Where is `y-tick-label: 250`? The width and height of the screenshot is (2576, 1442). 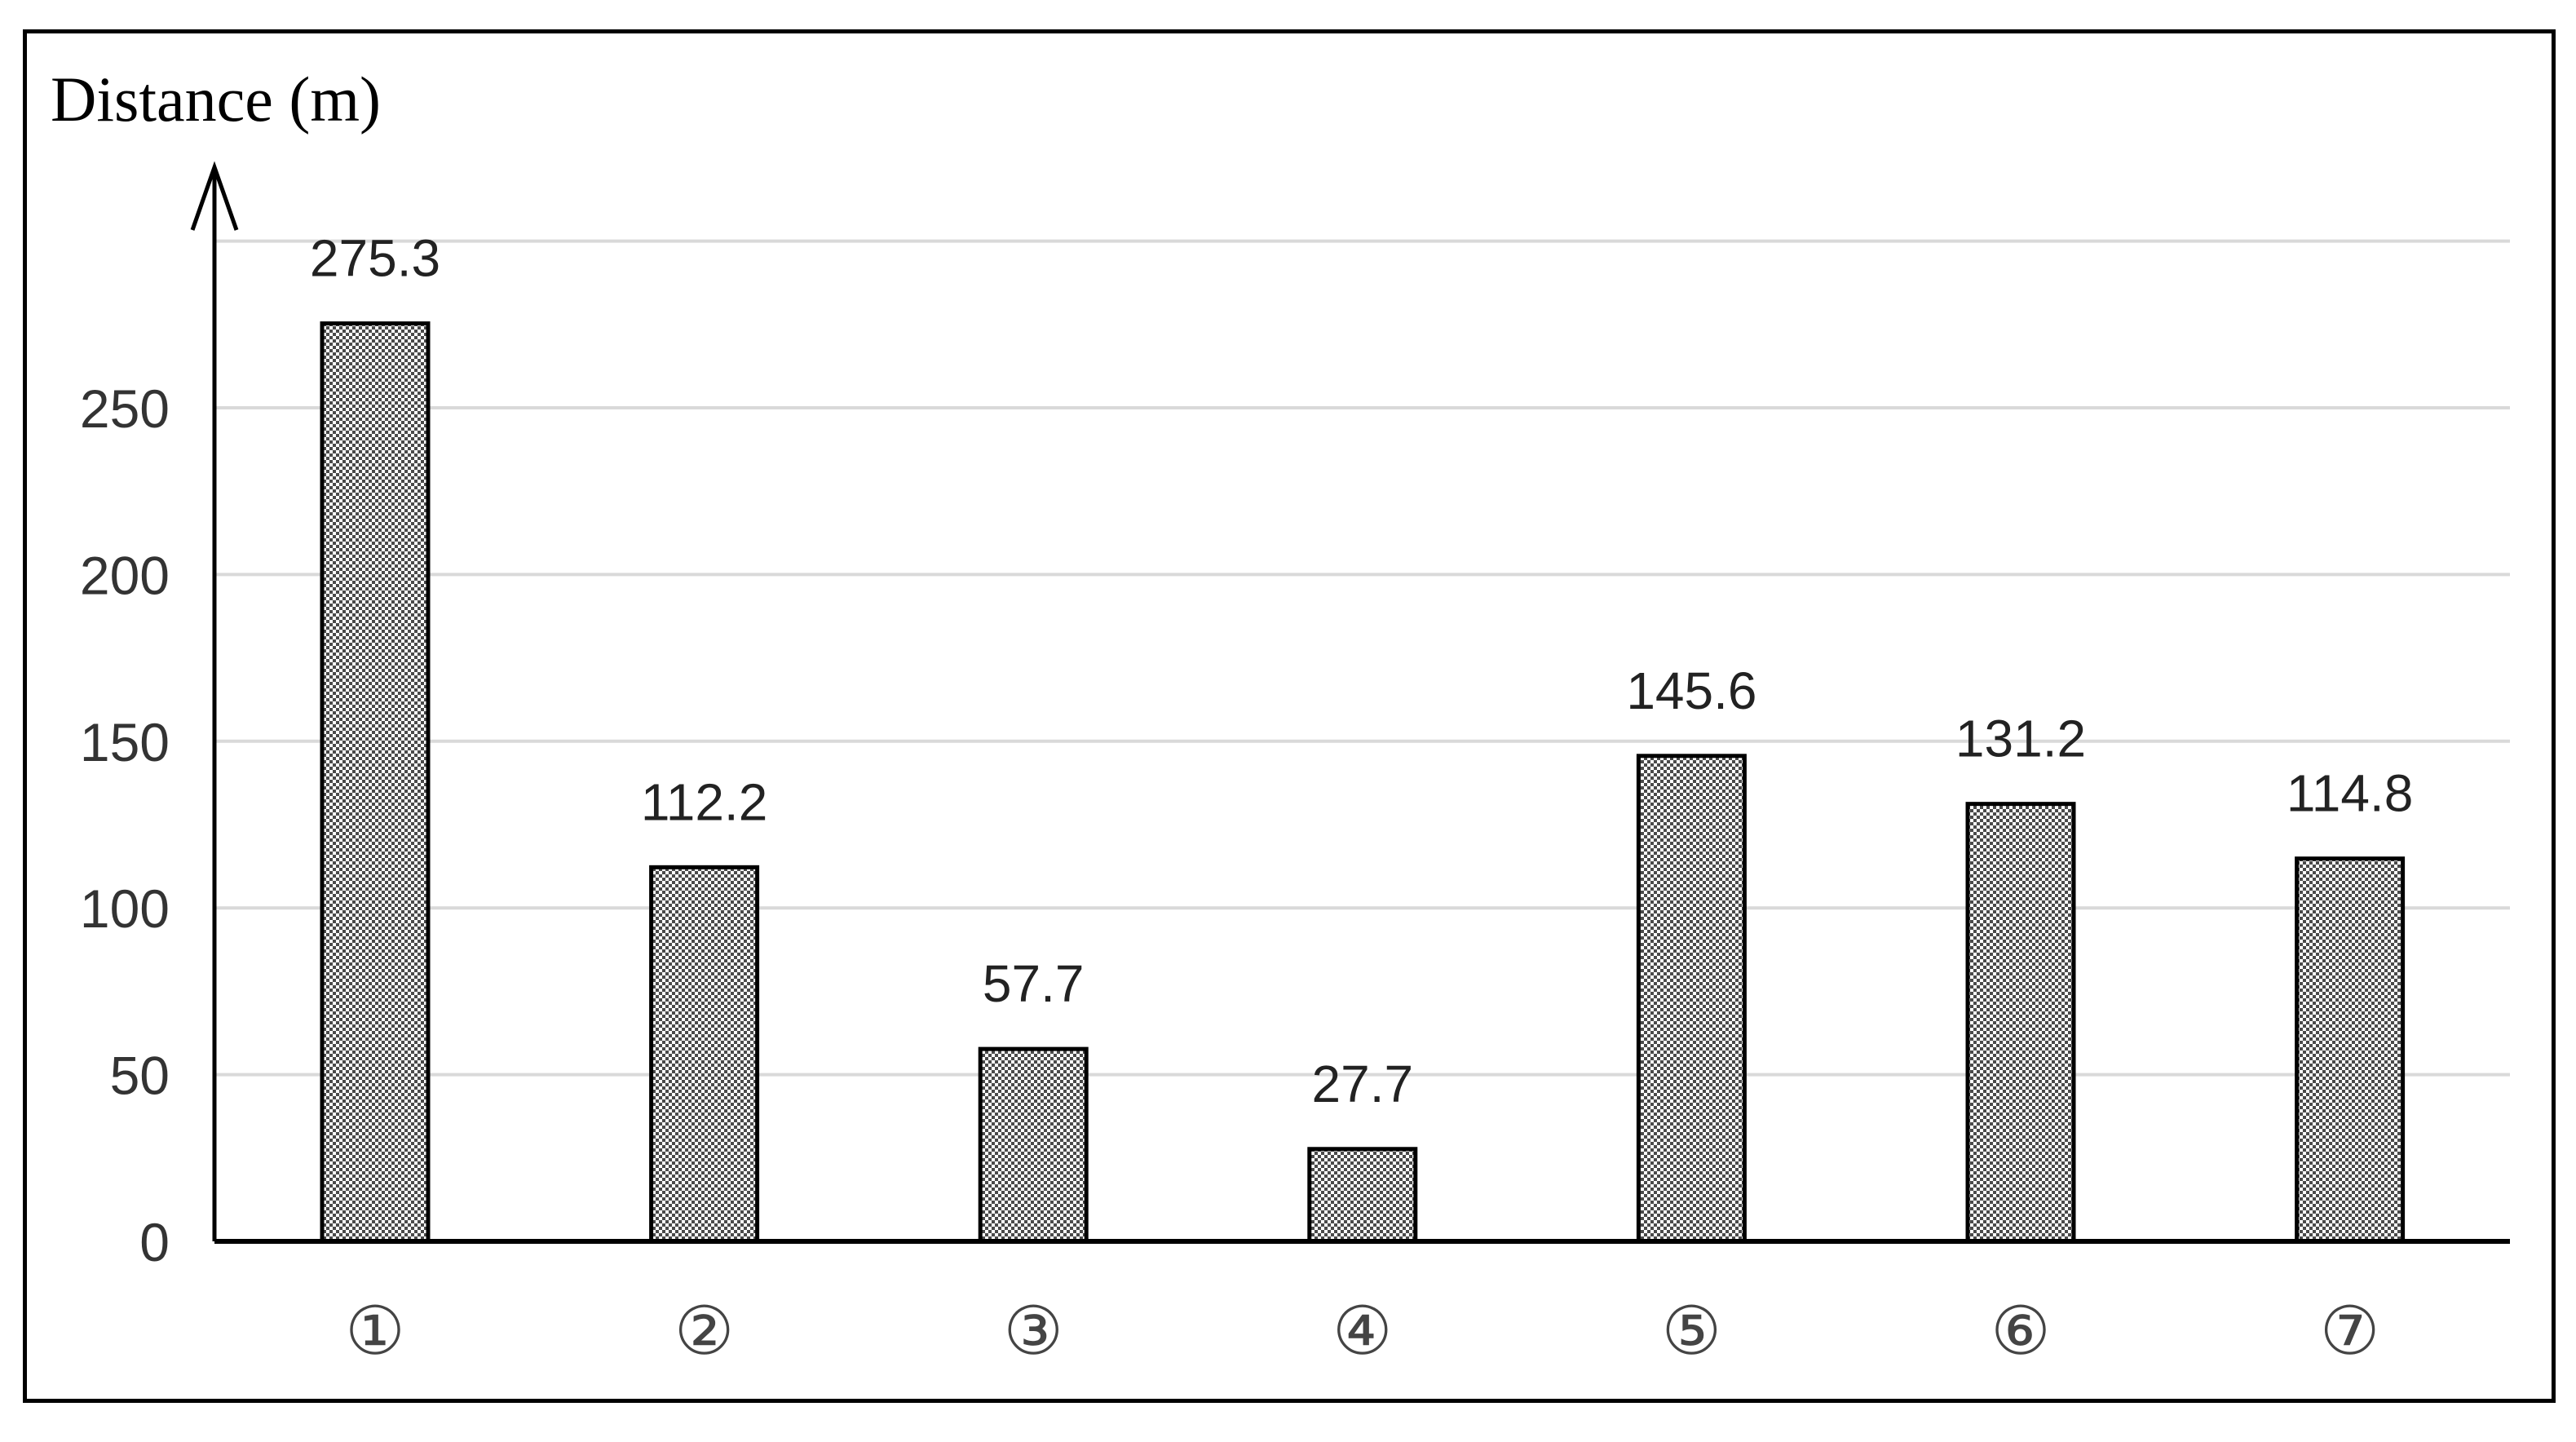
y-tick-label: 250 is located at coordinates (125, 408).